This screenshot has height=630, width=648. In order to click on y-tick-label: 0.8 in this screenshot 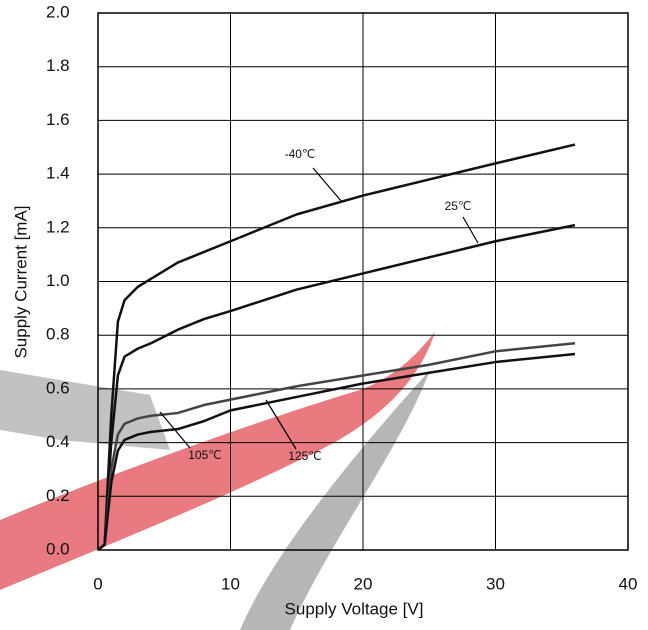, I will do `click(58, 334)`.